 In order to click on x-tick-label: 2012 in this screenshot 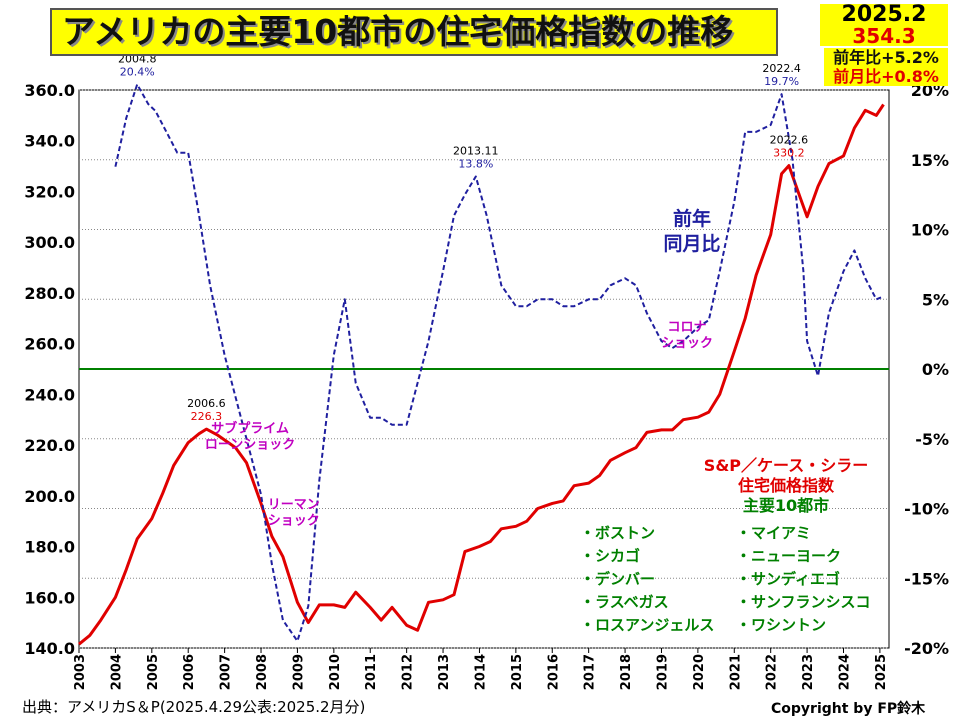, I will do `click(408, 672)`.